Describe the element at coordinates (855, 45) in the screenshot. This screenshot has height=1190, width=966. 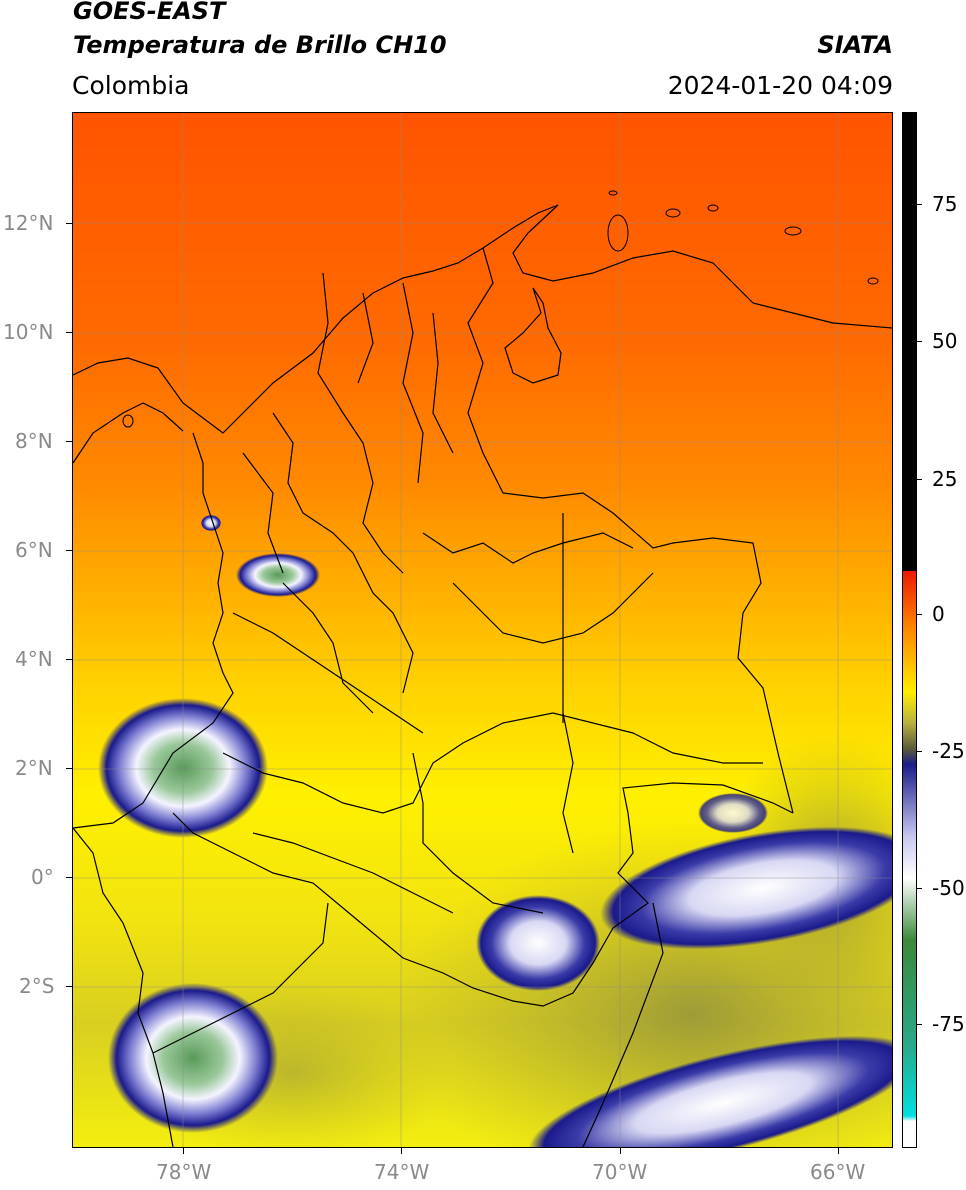
I see `agency-label: SIATA` at that location.